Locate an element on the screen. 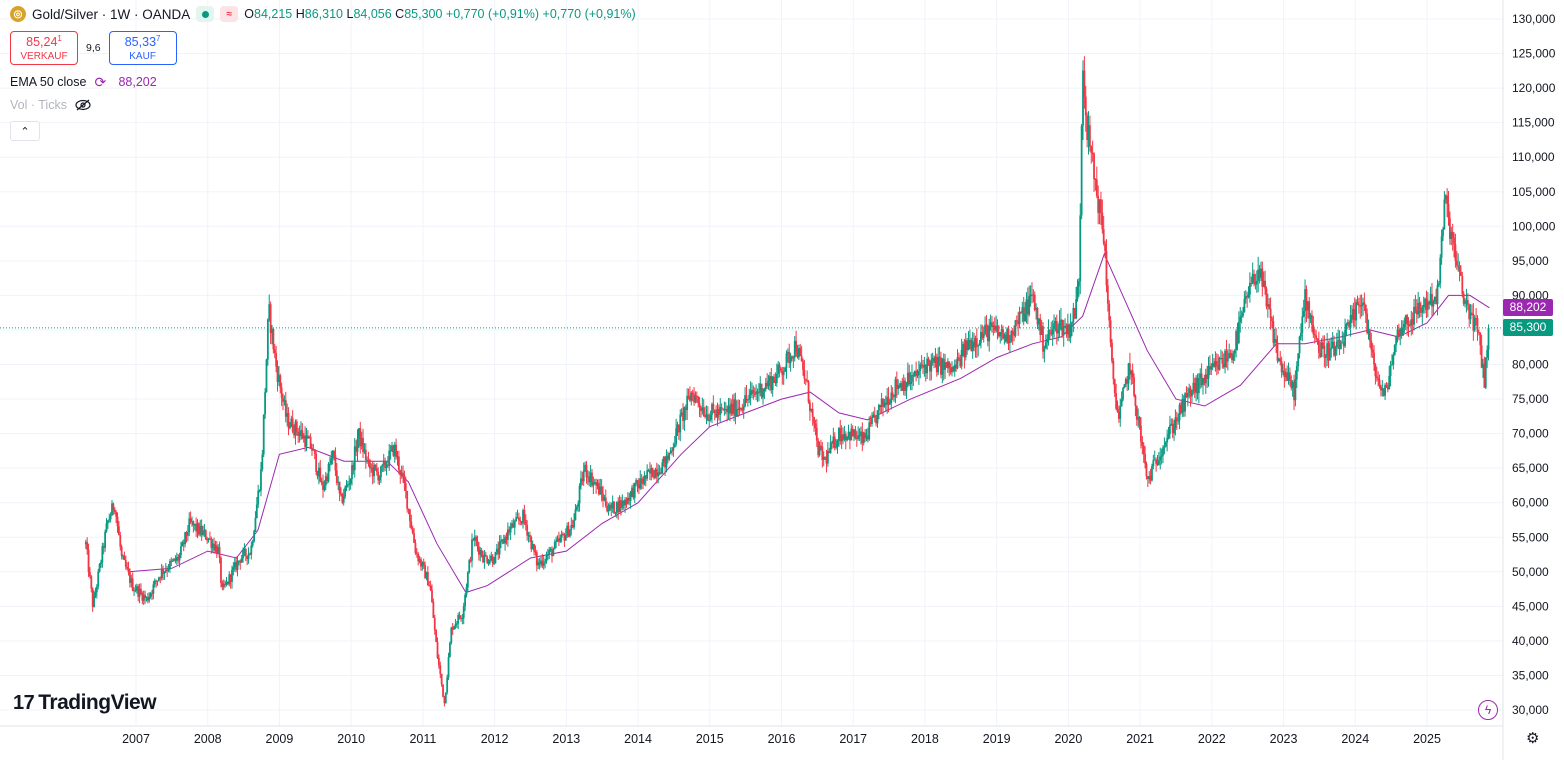  y-tick-label: 115,000 is located at coordinates (1533, 123).